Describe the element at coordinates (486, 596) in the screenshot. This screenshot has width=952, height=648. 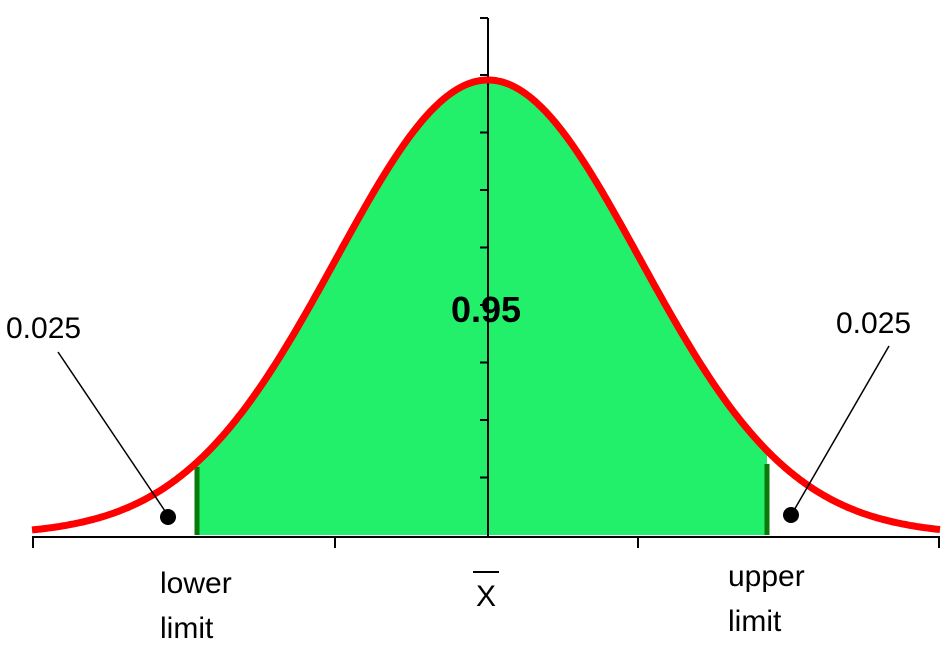
I see `mean-label: X` at that location.